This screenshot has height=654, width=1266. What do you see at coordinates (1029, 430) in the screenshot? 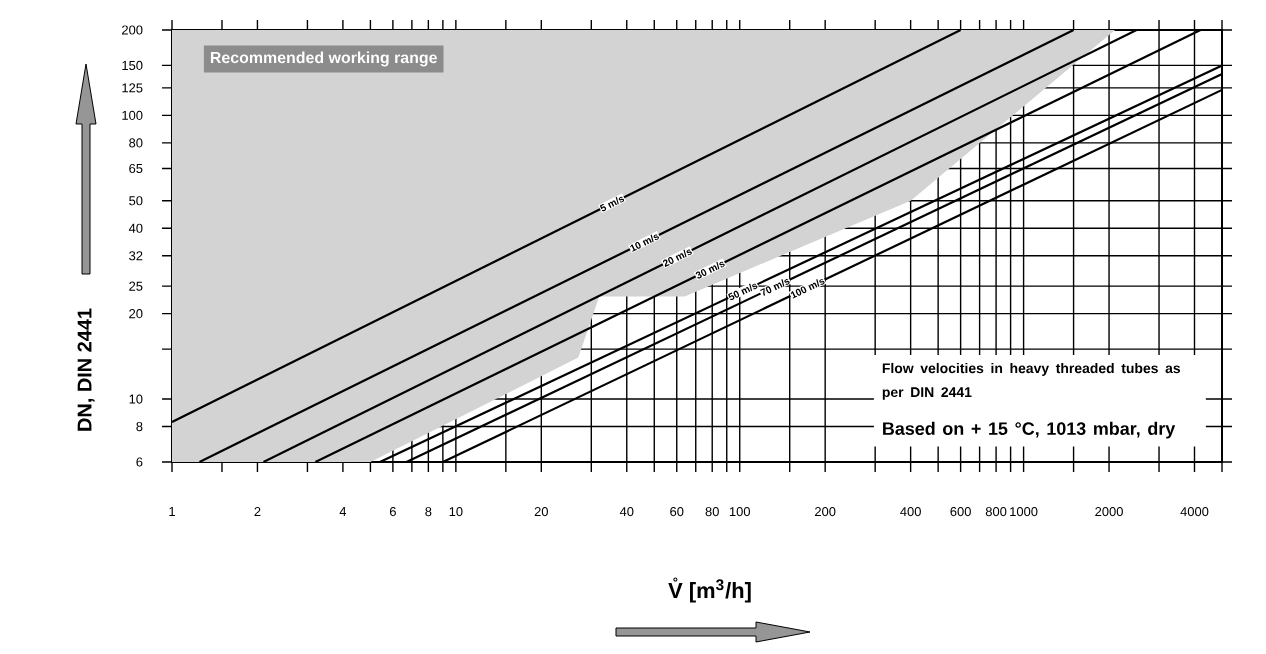
I see `annotation: Based on + 15 °C, 1013 mbar, dry` at bounding box center [1029, 430].